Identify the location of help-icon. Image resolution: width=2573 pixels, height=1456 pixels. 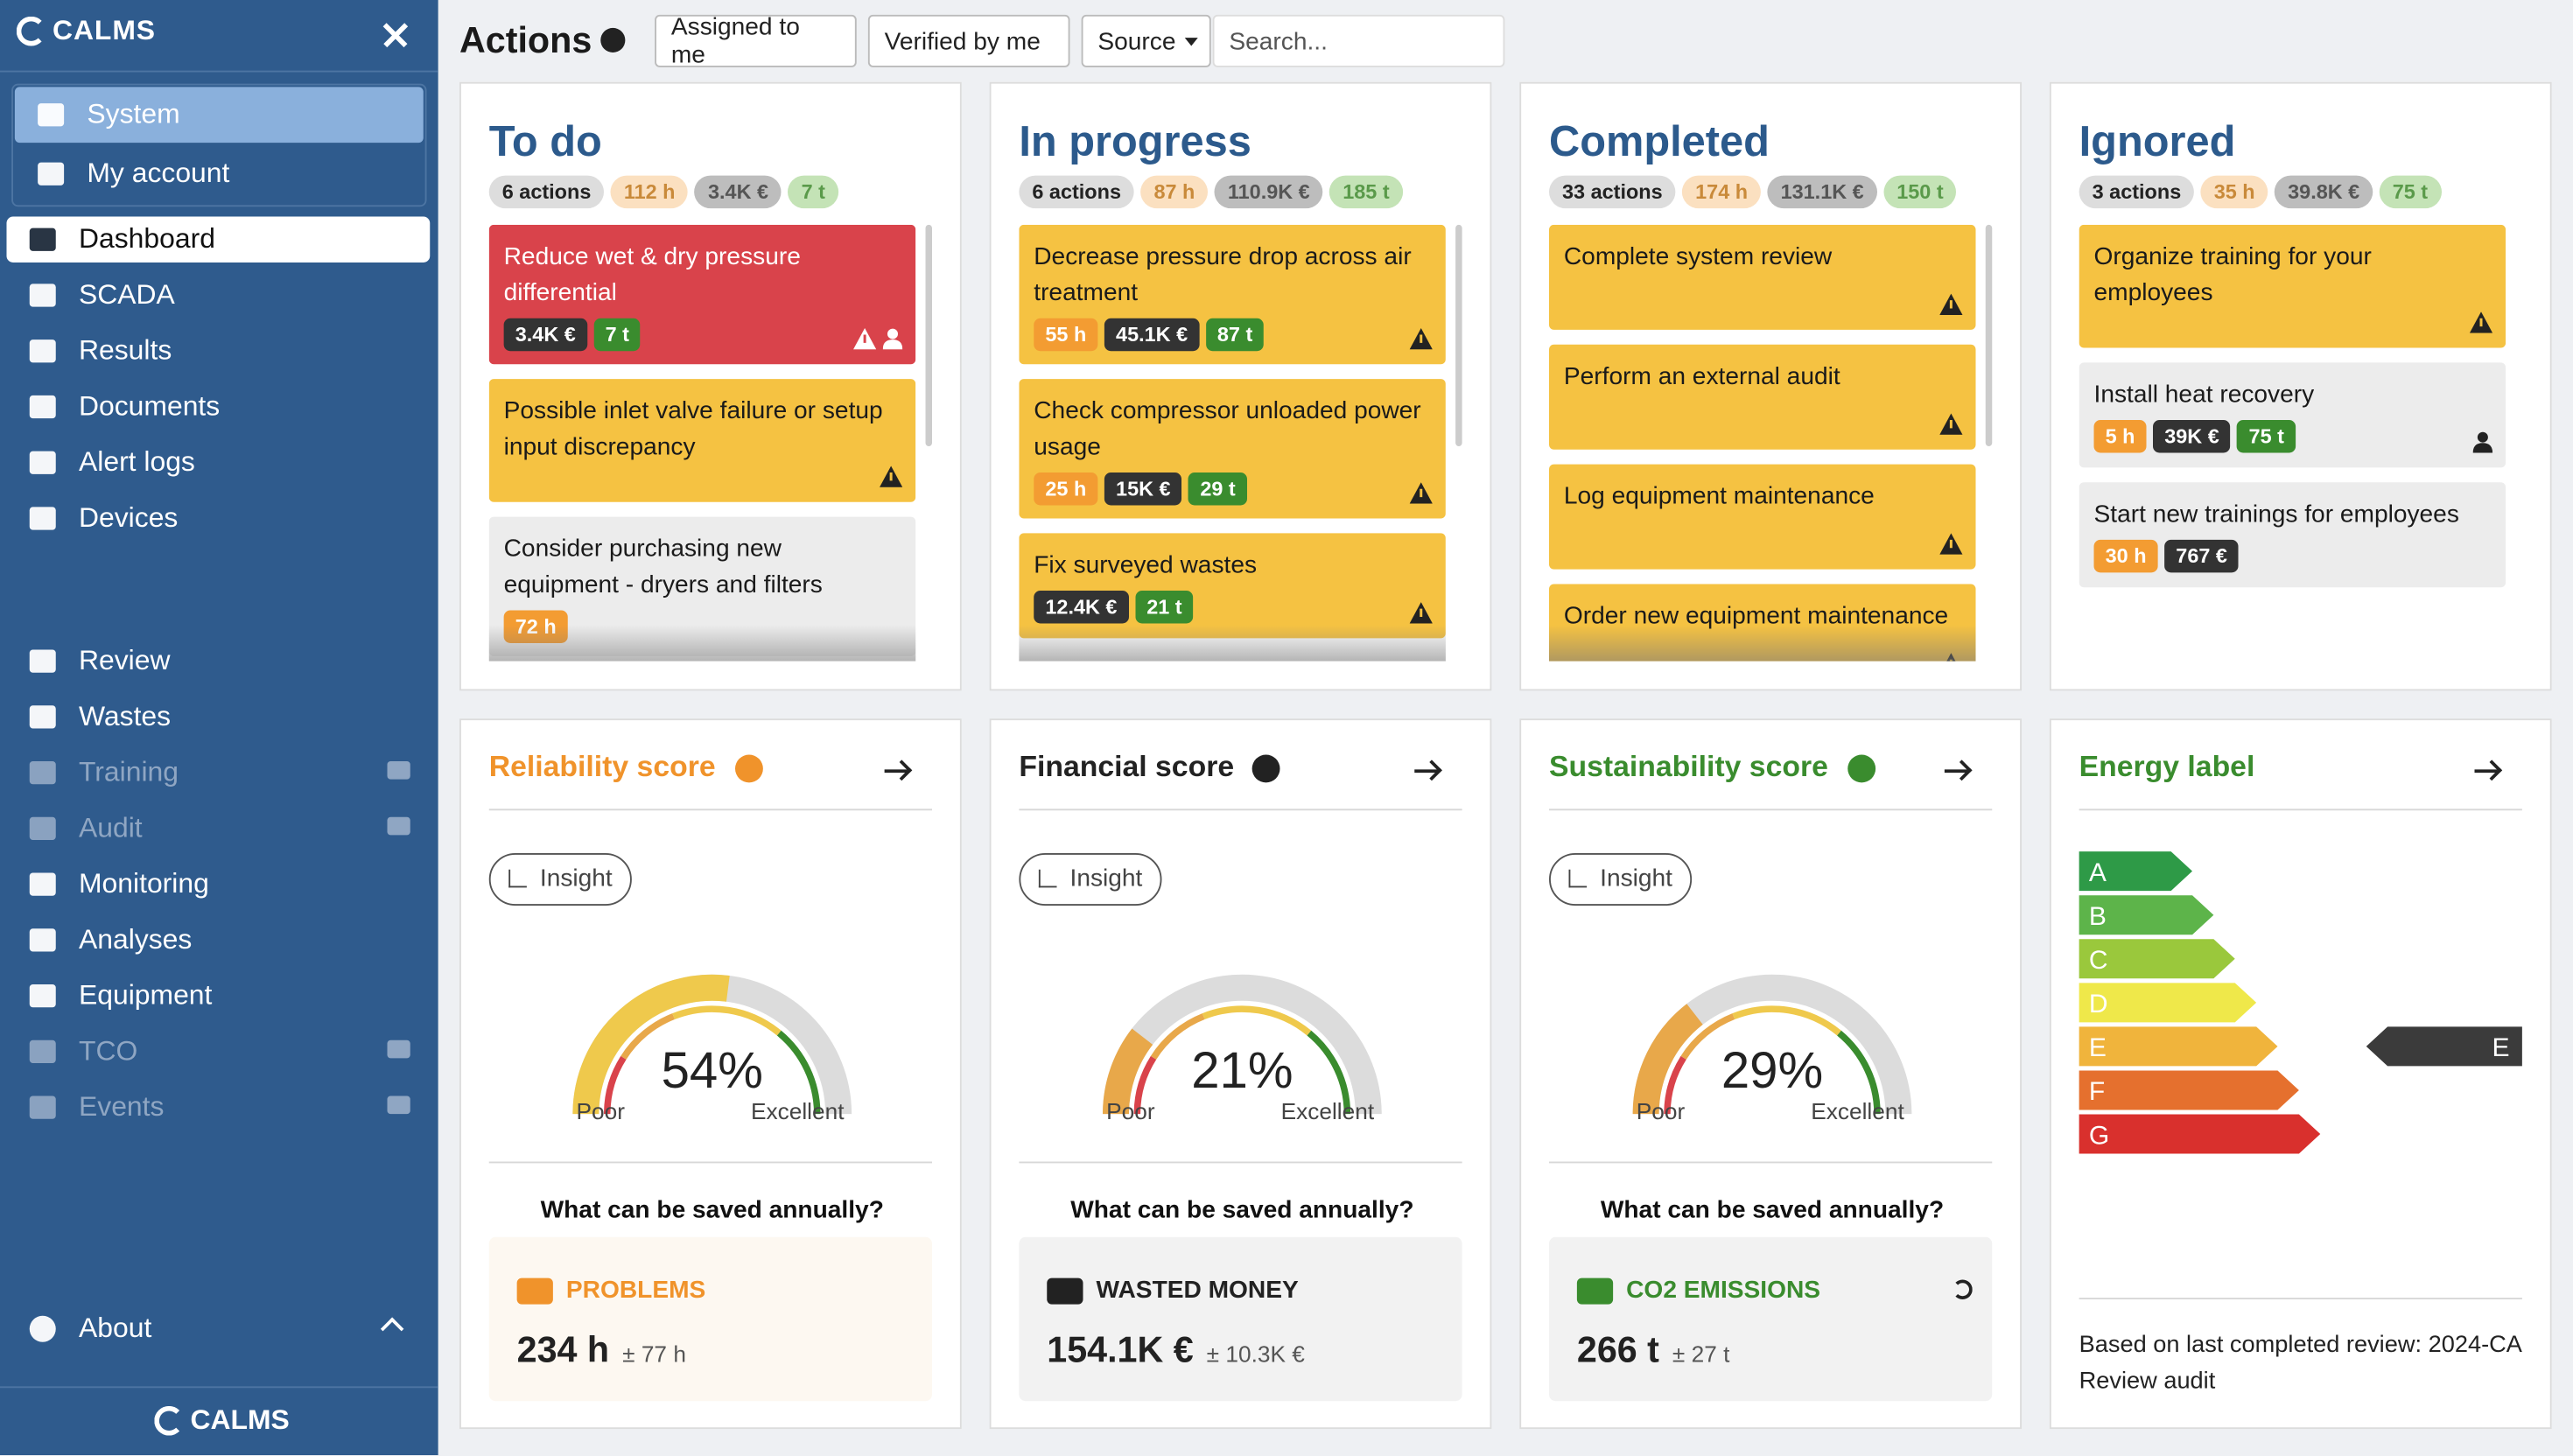
(613, 39).